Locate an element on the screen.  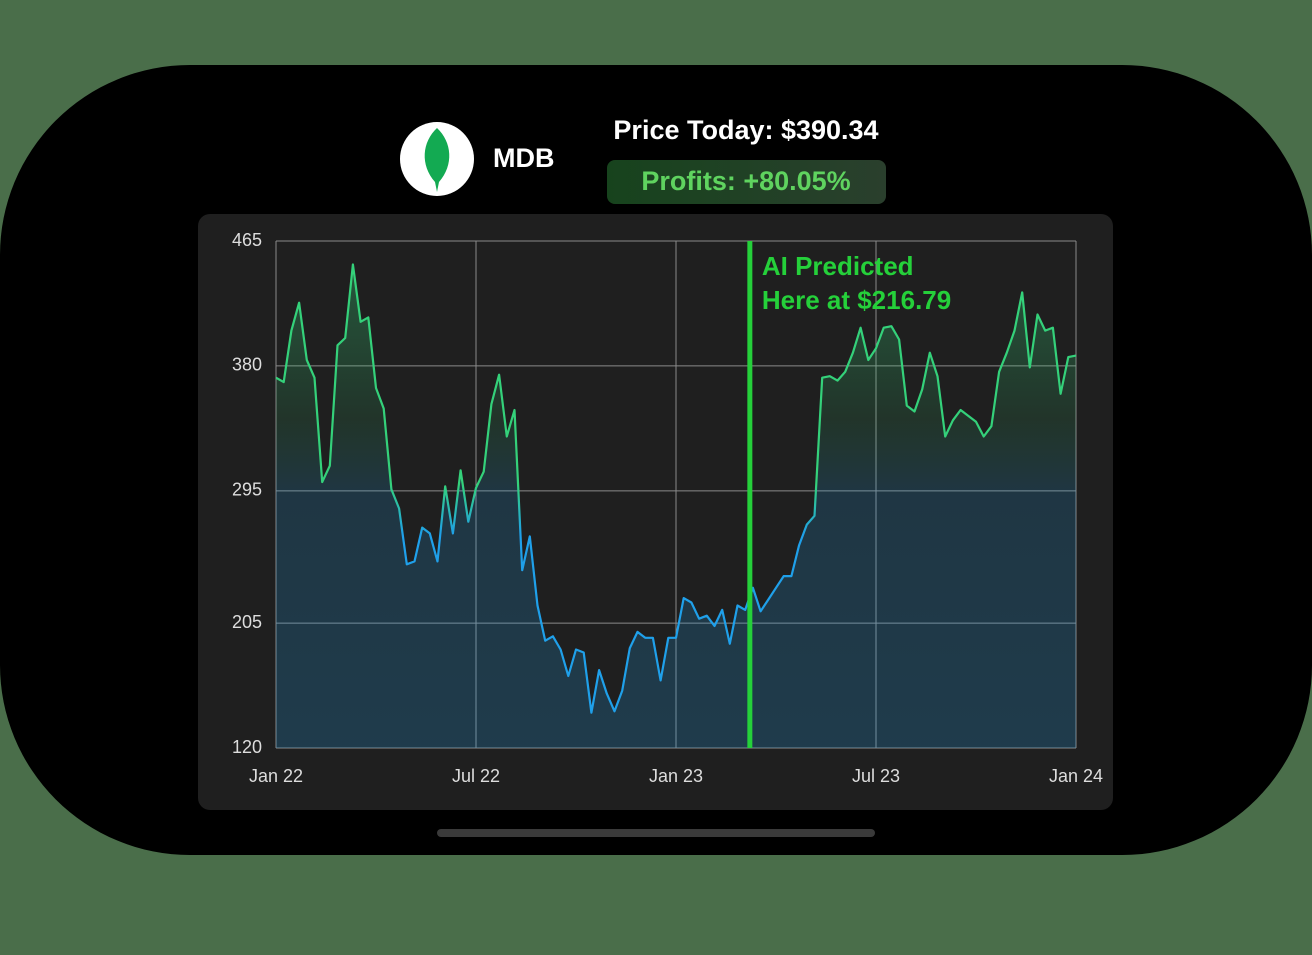
symbol: MDB is located at coordinates (524, 158).